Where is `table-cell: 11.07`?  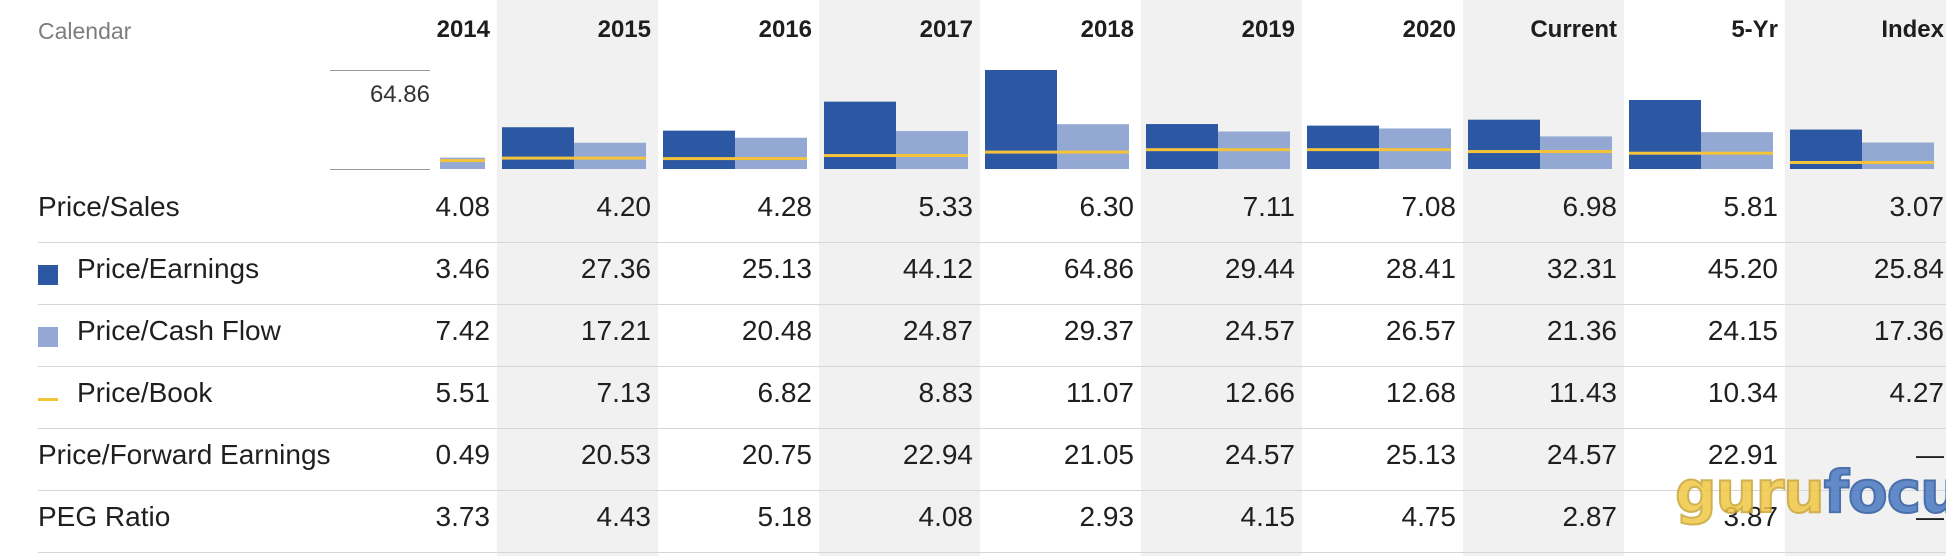 table-cell: 11.07 is located at coordinates (1100, 392).